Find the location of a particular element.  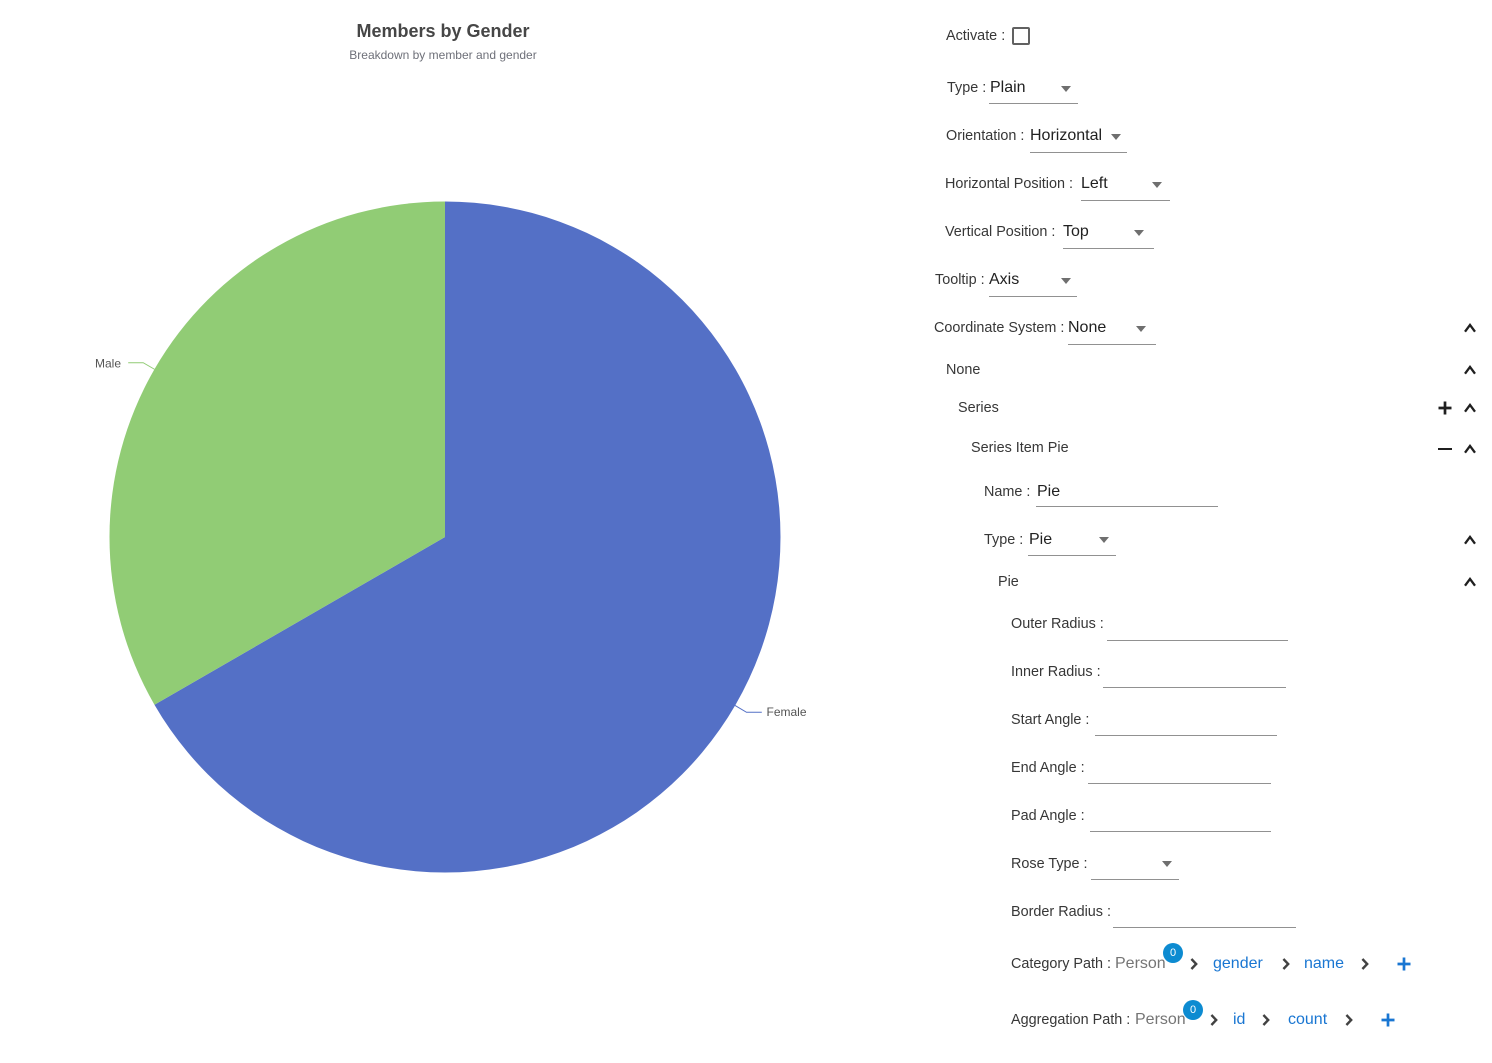

svg-text: Male is located at coordinates (108, 363).